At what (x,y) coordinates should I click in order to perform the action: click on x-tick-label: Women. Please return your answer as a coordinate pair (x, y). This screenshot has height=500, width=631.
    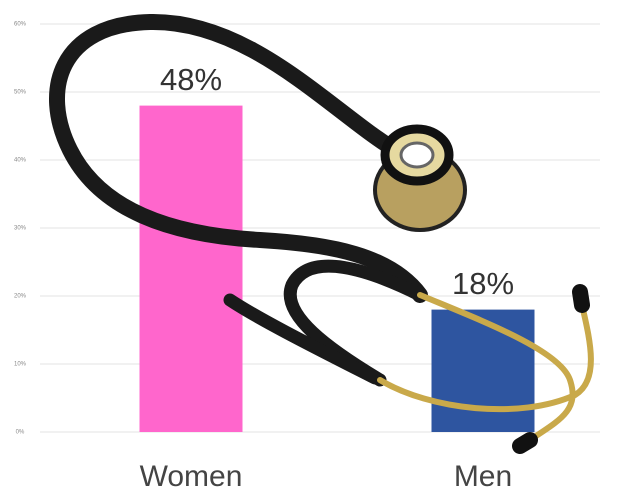
    Looking at the image, I should click on (191, 476).